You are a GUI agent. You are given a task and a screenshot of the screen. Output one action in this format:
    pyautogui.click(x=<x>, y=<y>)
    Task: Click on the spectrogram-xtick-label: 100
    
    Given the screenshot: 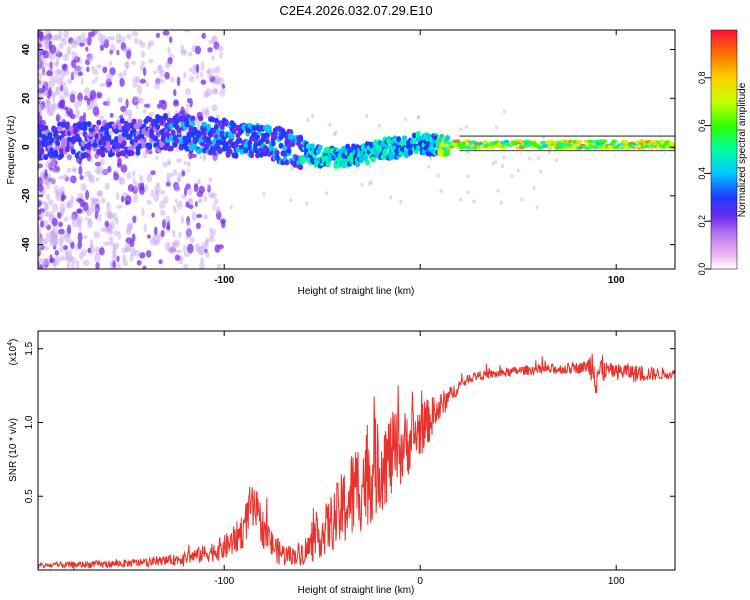 What is the action you would take?
    pyautogui.click(x=616, y=280)
    